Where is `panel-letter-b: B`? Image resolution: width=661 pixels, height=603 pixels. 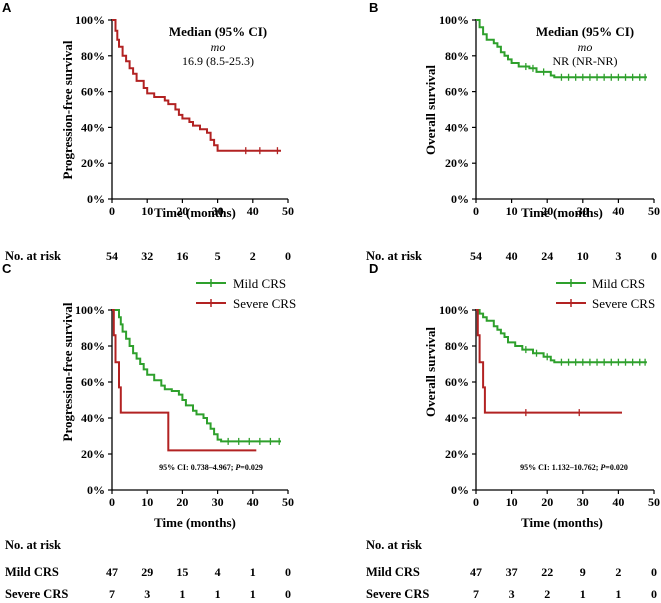 panel-letter-b: B is located at coordinates (373, 7).